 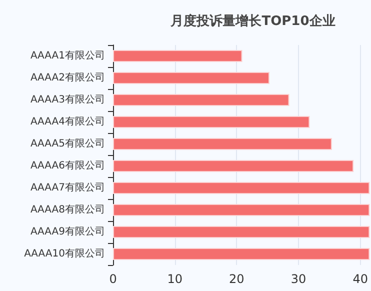 What do you see at coordinates (113, 279) in the screenshot?
I see `x-tick-label: 0` at bounding box center [113, 279].